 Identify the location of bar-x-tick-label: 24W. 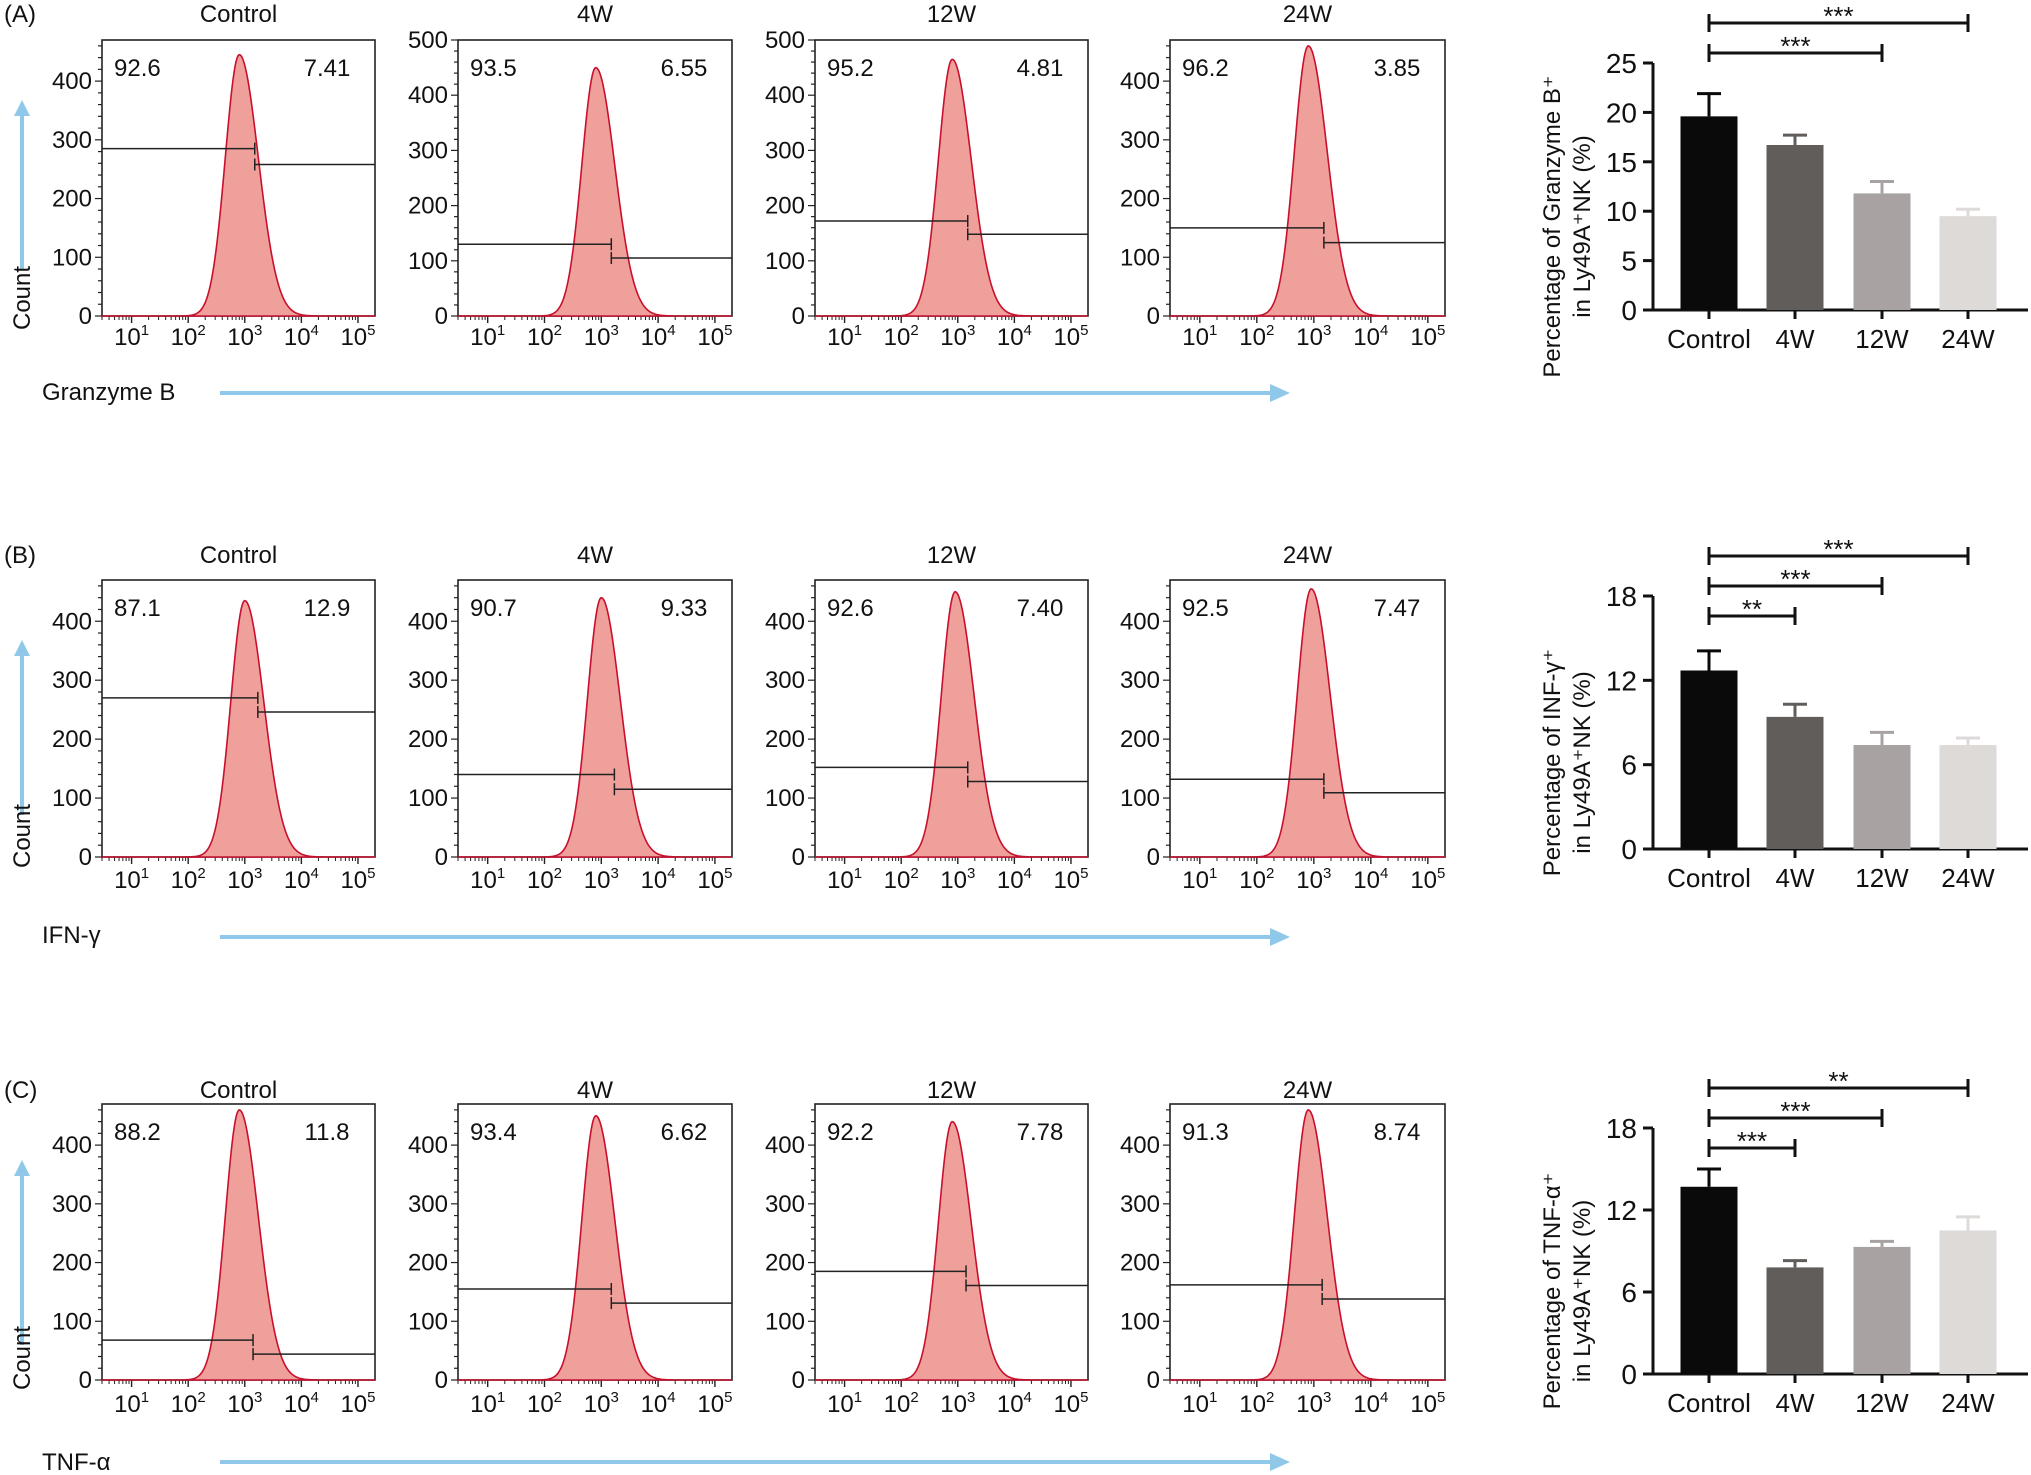
(1968, 339).